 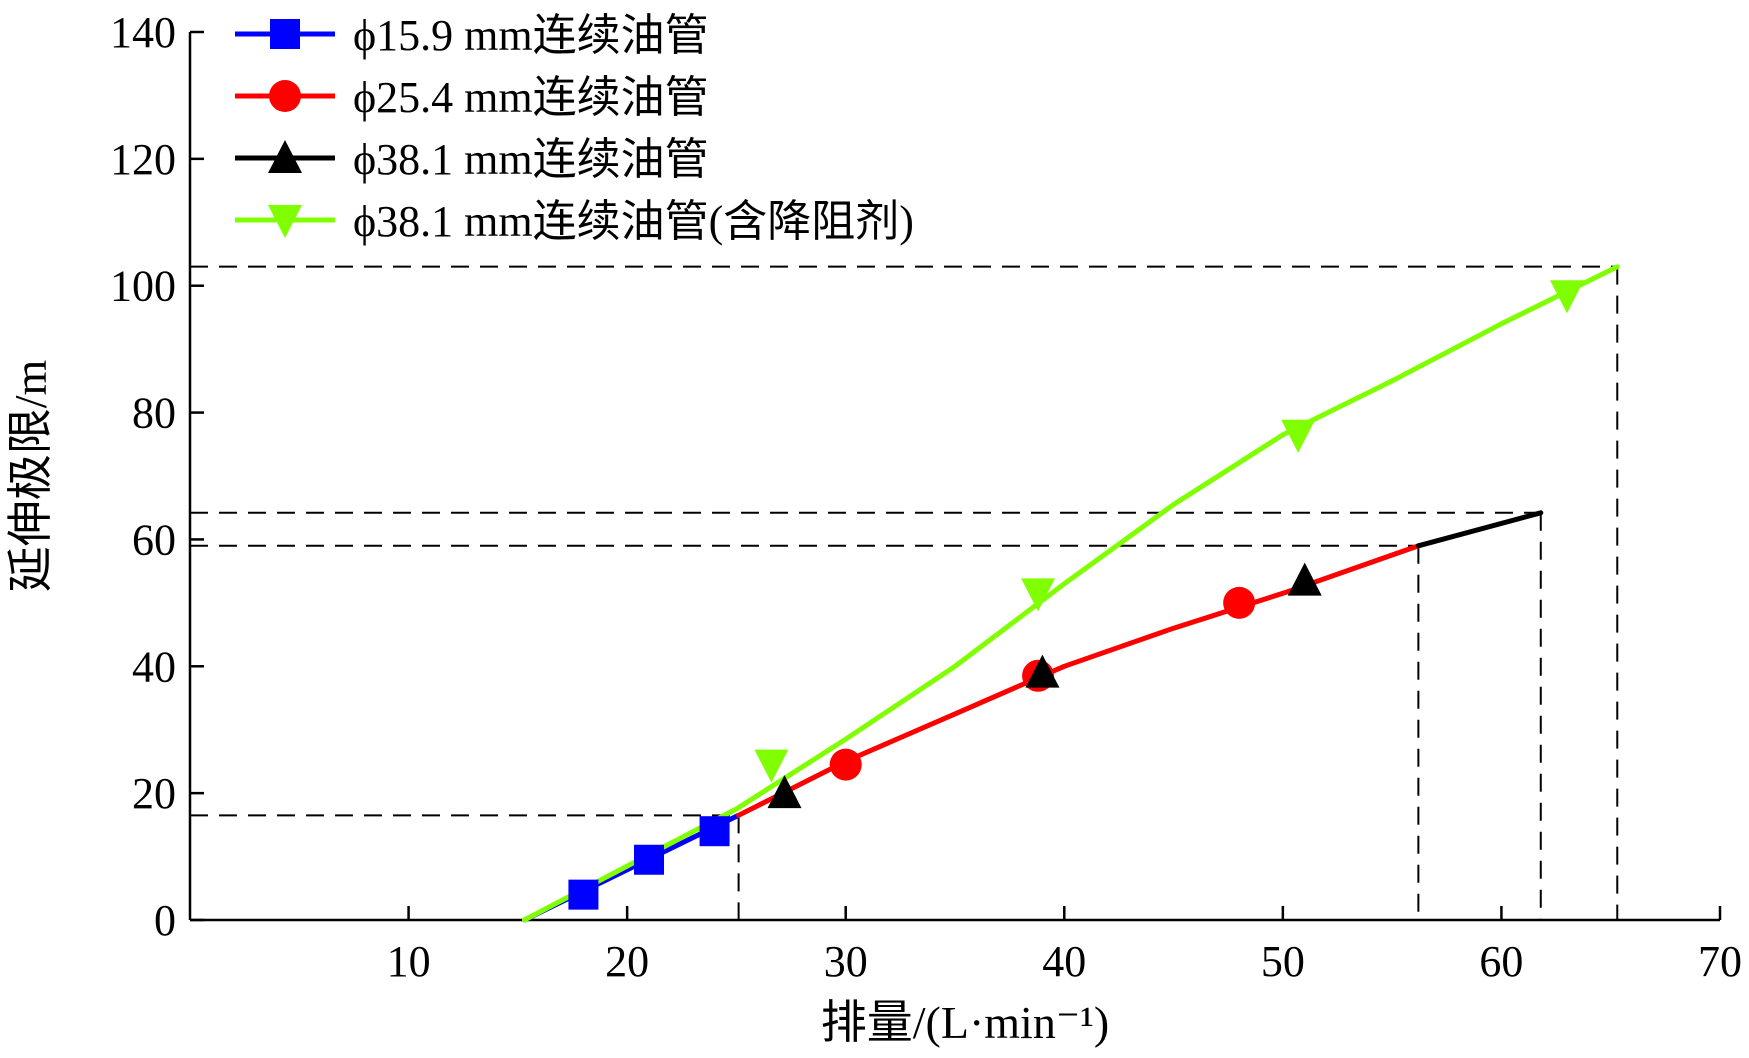 What do you see at coordinates (154, 793) in the screenshot?
I see `y-tick-label: 20` at bounding box center [154, 793].